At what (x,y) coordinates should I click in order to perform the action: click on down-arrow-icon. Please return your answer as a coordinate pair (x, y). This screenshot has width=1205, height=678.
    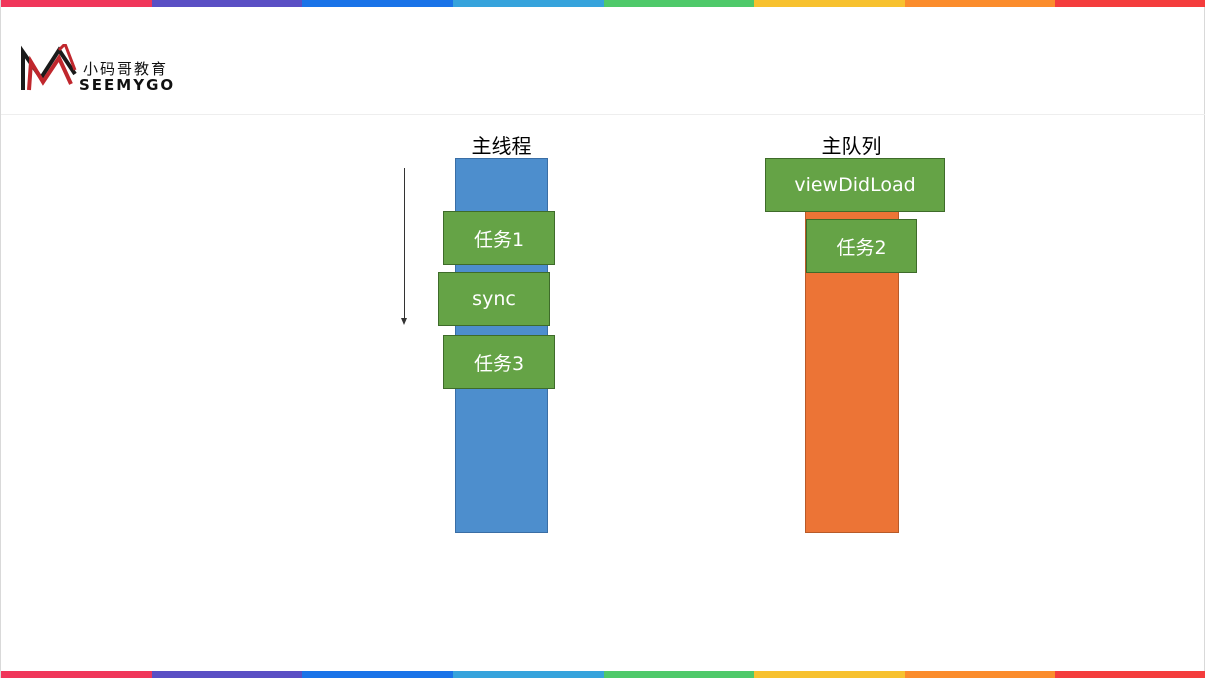
    Looking at the image, I should click on (404, 321).